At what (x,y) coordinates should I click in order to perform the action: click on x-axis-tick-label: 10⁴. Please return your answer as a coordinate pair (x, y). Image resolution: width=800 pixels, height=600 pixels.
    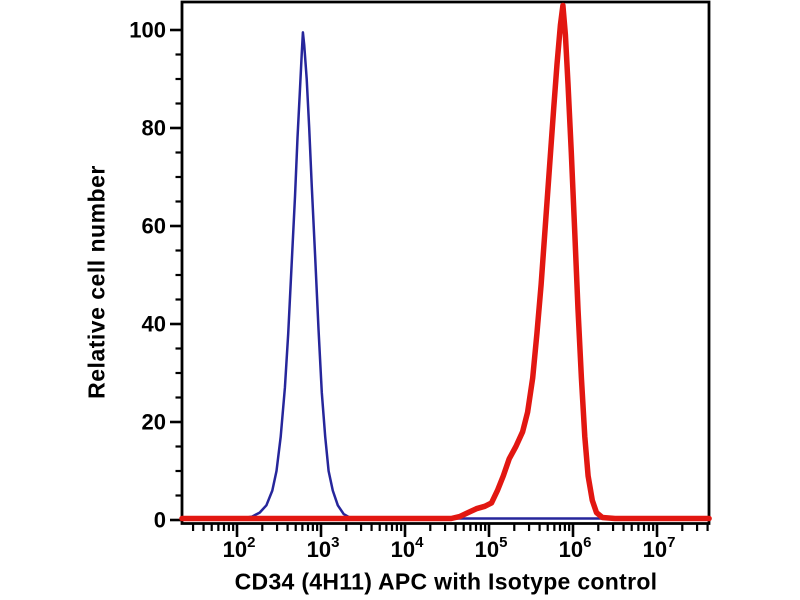
    Looking at the image, I should click on (407, 548).